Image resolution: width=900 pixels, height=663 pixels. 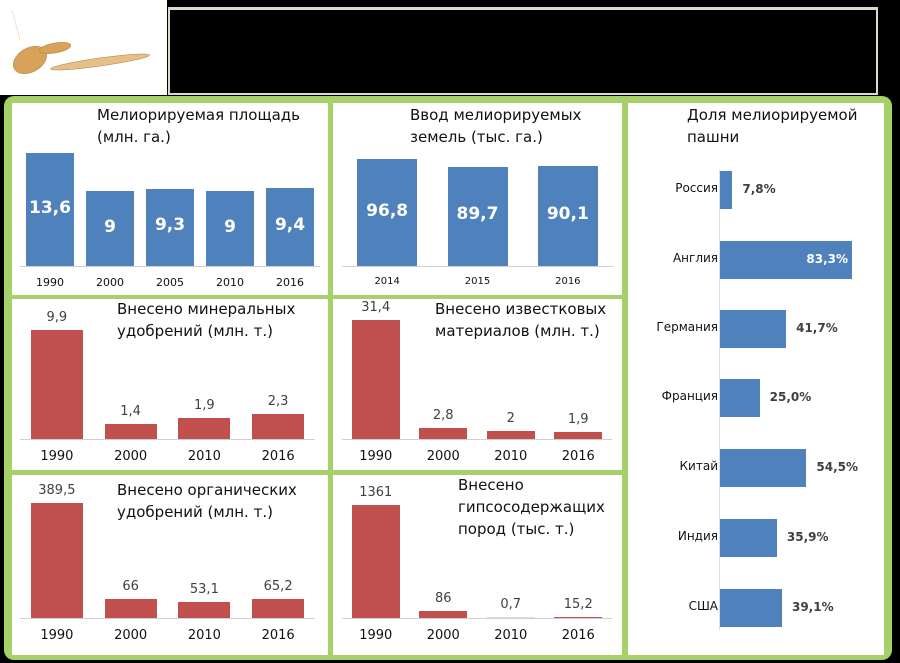 What do you see at coordinates (170, 221) in the screenshot?
I see `chart-melior-area: 13,6 1990 9 2000 9,3 2005 9 2010 9,4 2016` at bounding box center [170, 221].